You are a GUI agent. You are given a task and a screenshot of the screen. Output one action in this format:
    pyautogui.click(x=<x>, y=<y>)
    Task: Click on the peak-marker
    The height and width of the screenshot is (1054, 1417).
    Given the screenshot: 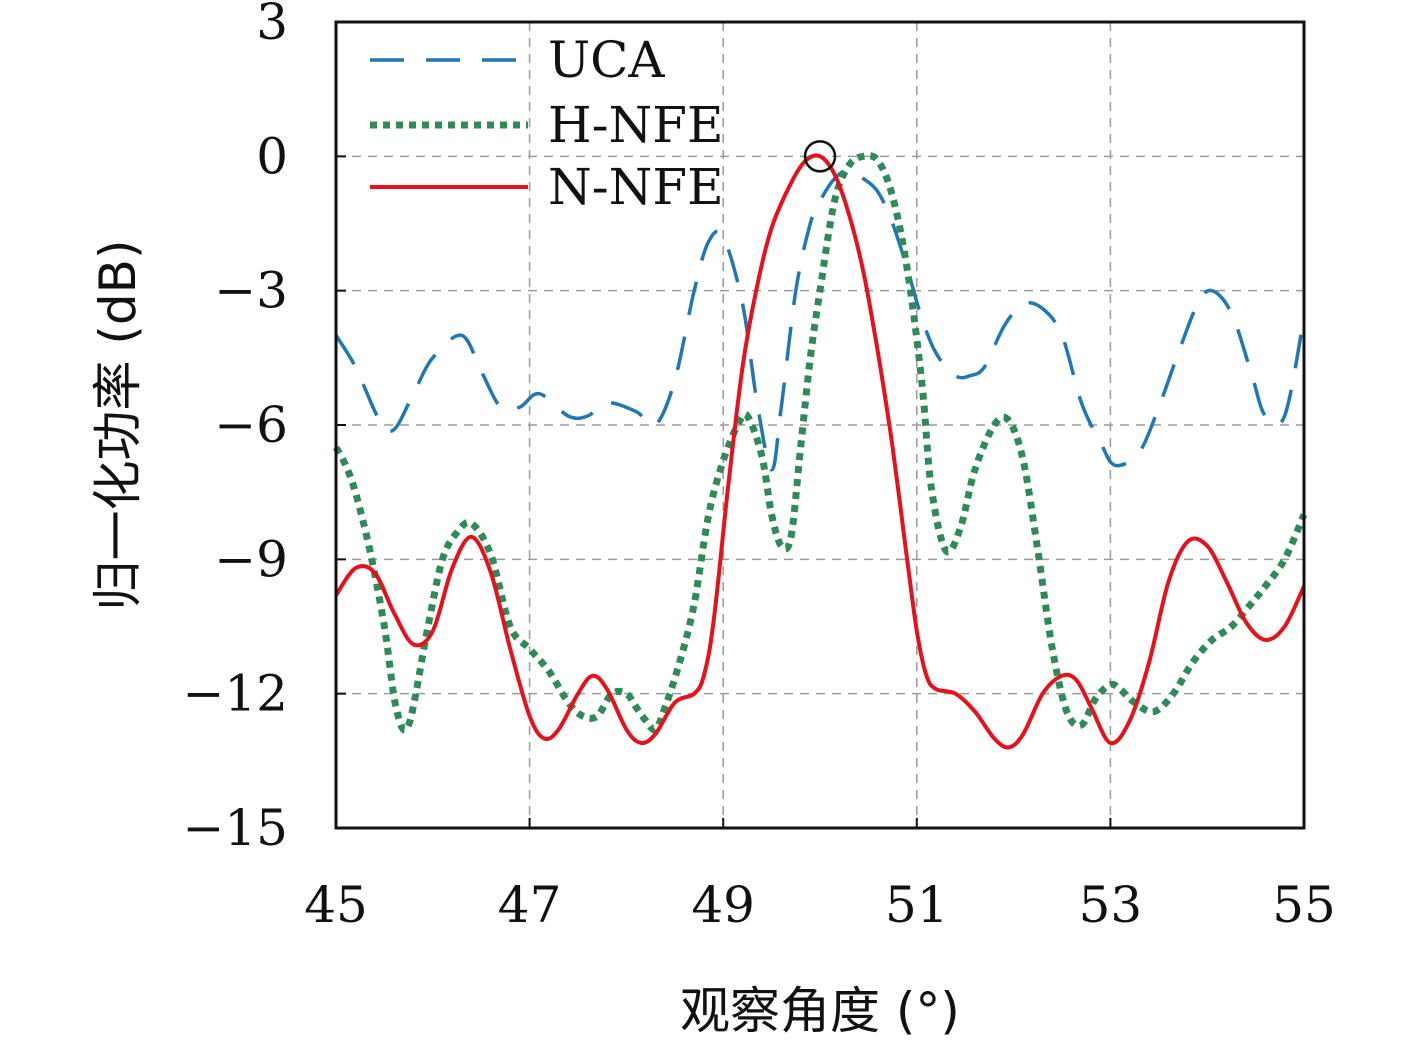 What is the action you would take?
    pyautogui.click(x=820, y=156)
    